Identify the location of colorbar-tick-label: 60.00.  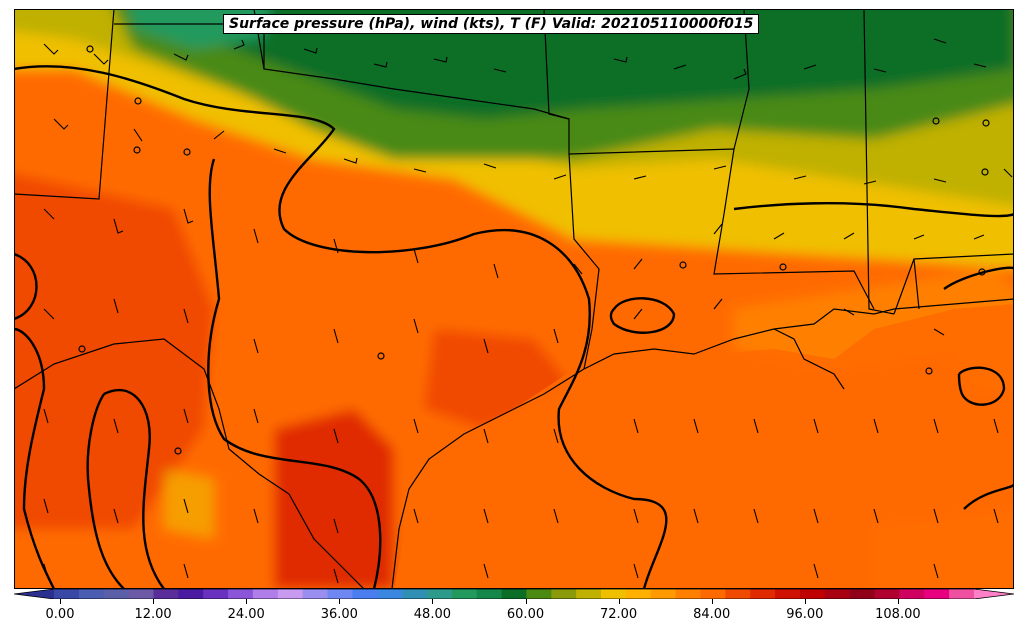
(525, 614).